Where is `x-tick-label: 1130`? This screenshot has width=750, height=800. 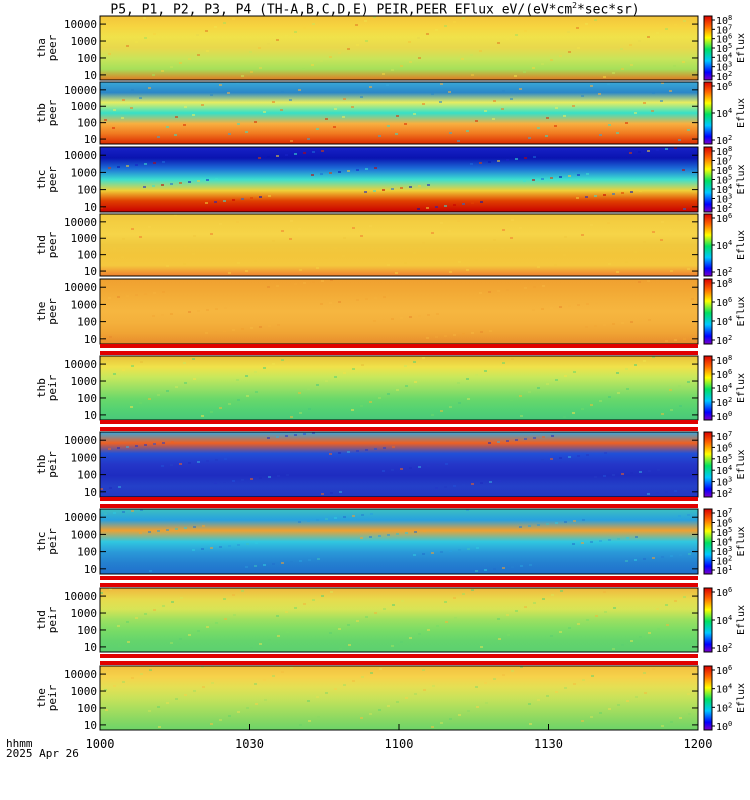 x-tick-label: 1130 is located at coordinates (548, 744).